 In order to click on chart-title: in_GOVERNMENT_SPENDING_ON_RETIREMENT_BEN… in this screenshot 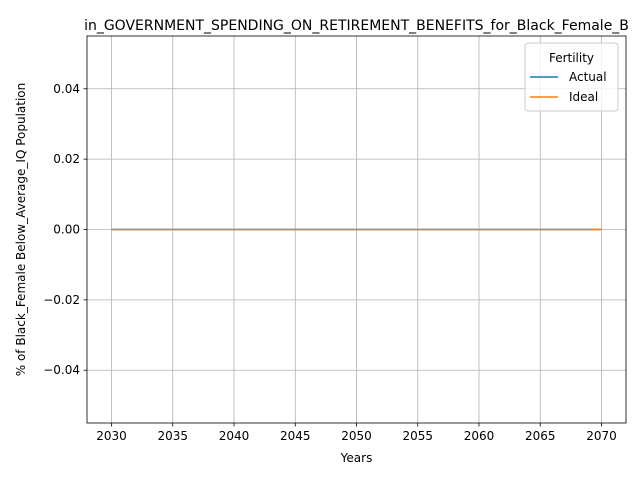, I will do `click(356, 26)`.